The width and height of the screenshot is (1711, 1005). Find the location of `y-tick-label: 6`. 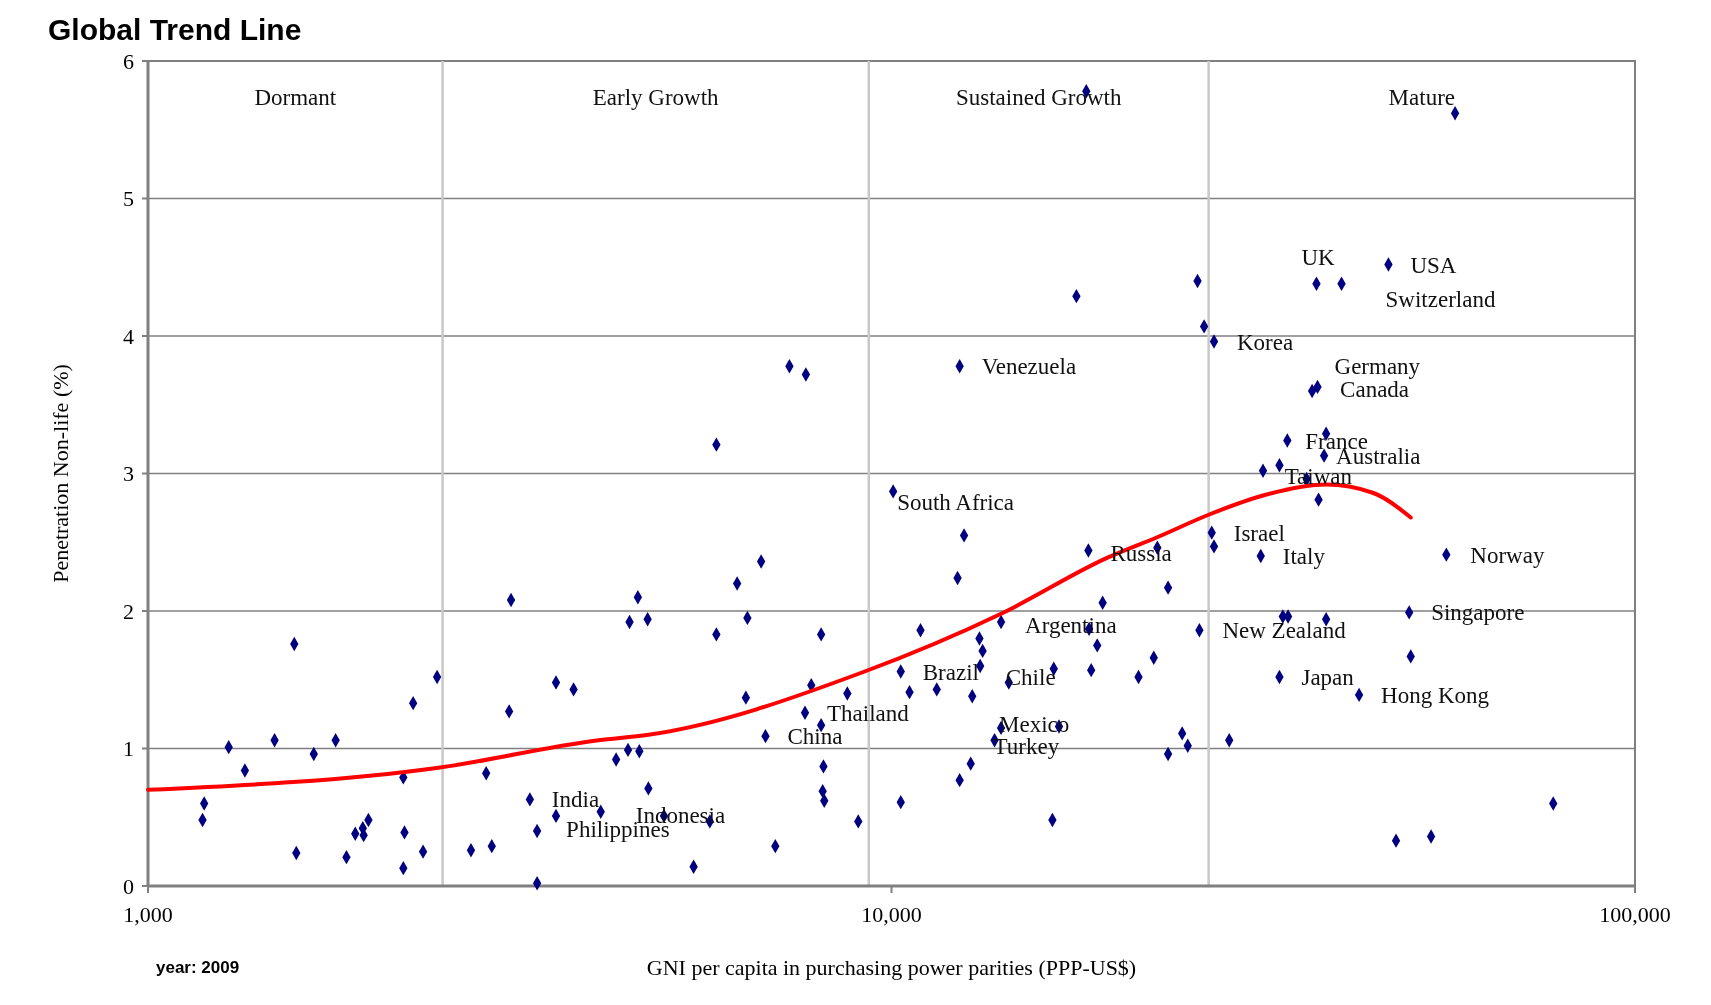

y-tick-label: 6 is located at coordinates (128, 61).